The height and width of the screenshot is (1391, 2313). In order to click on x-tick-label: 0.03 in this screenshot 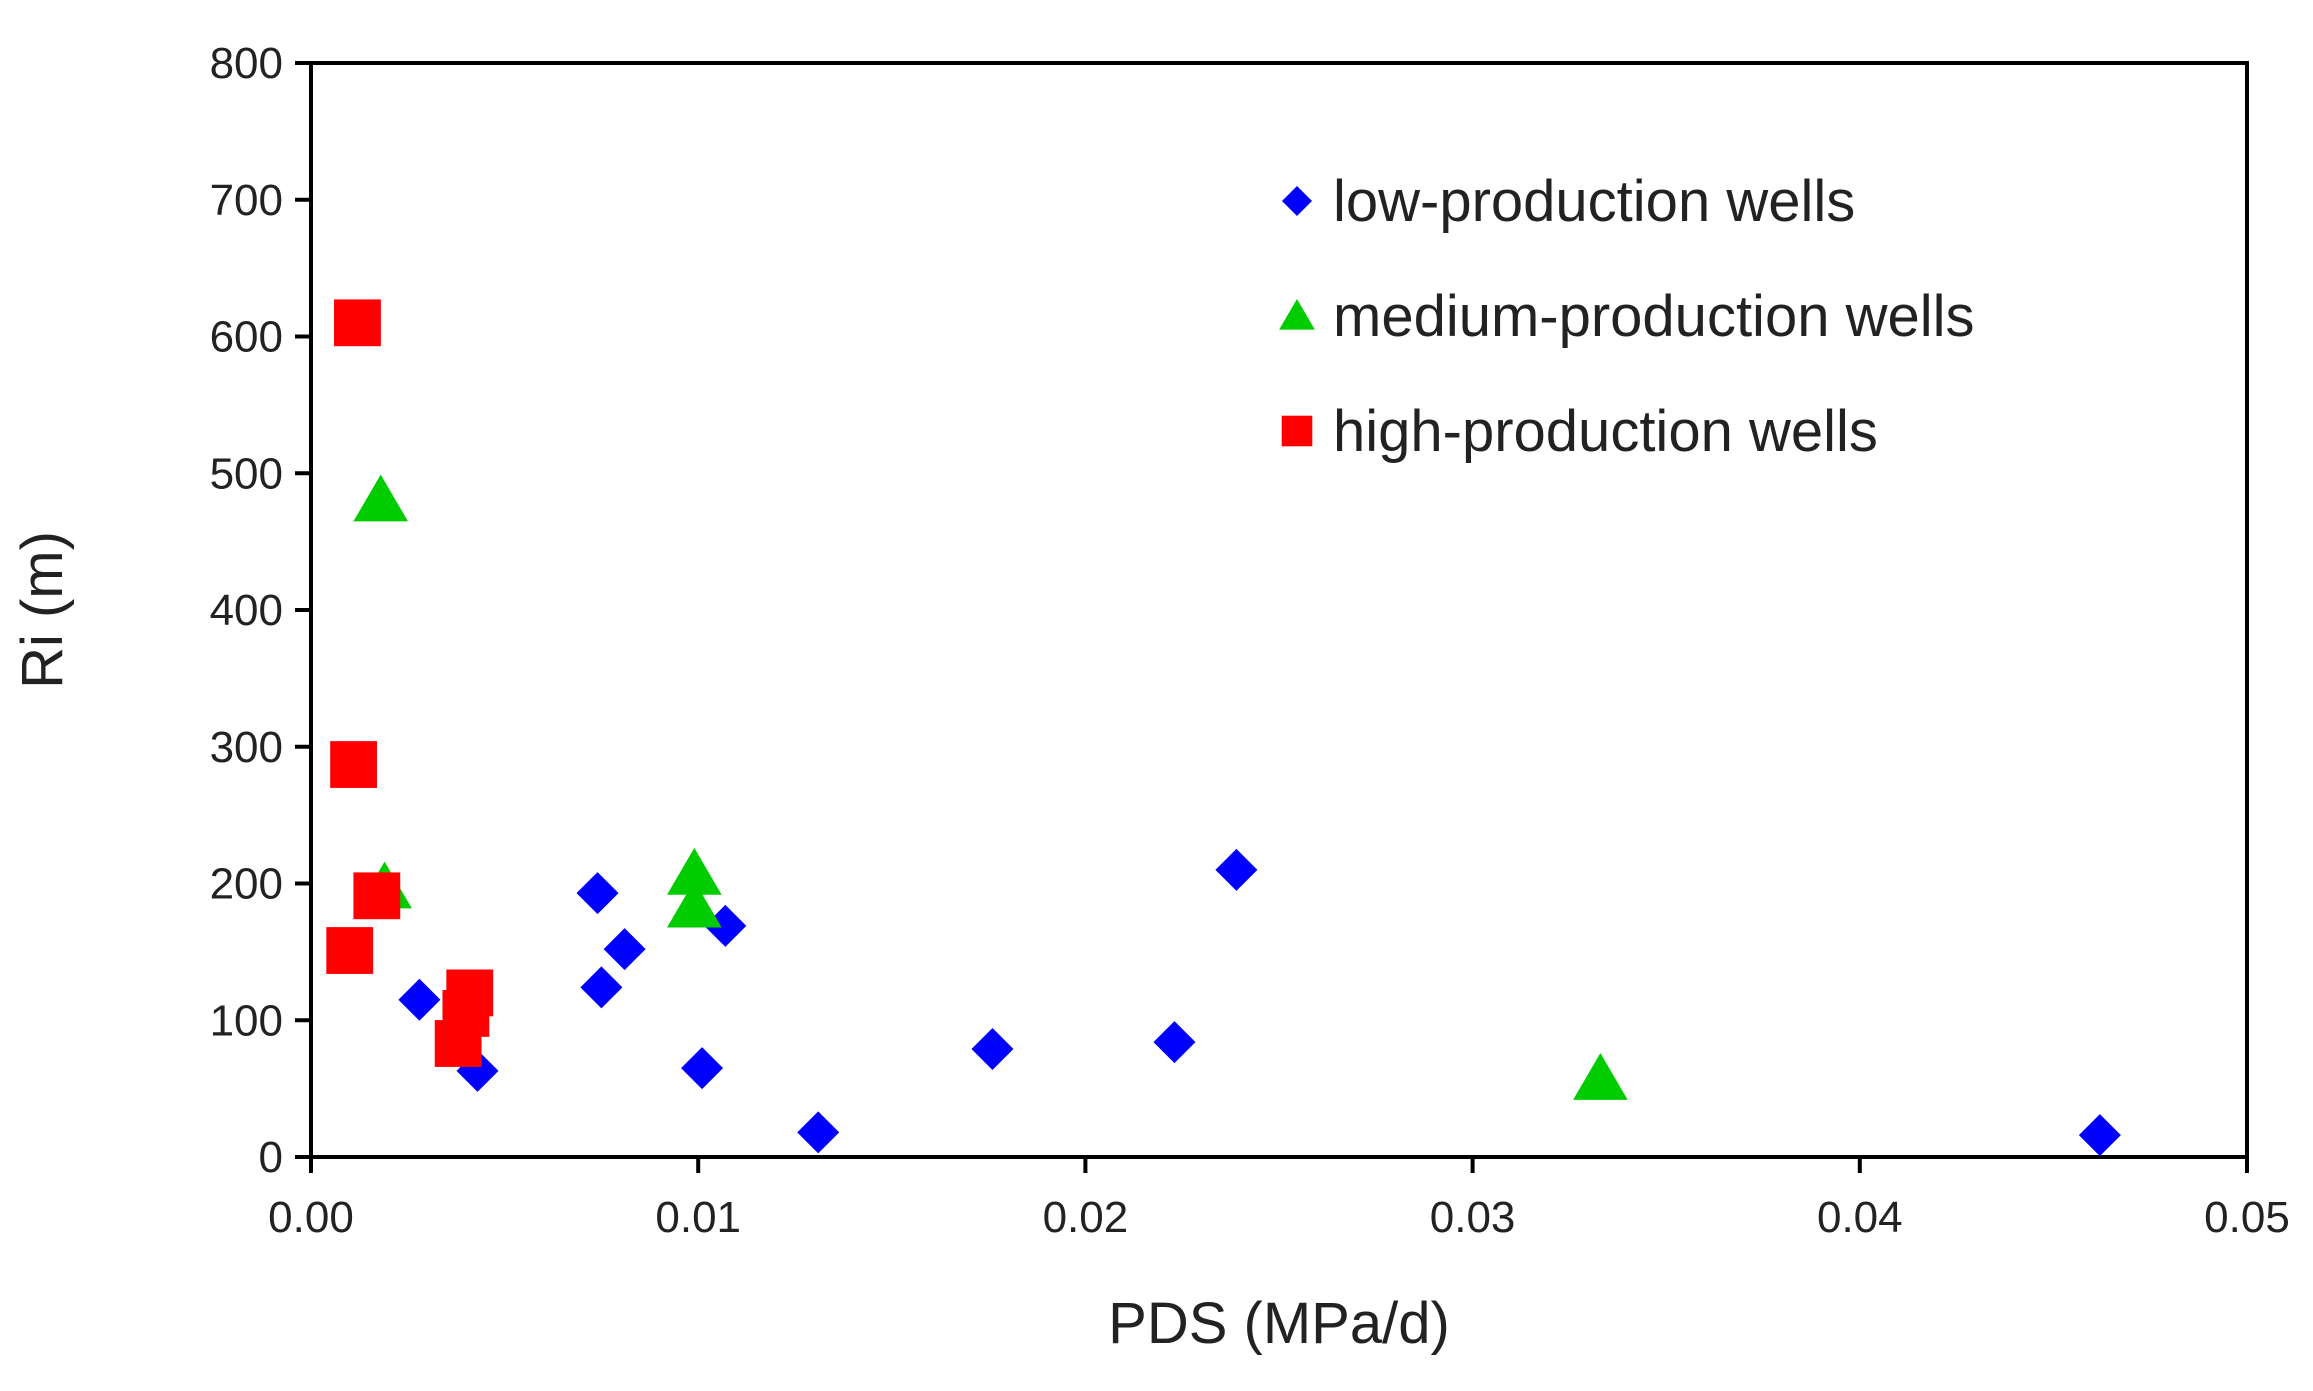, I will do `click(1473, 1217)`.